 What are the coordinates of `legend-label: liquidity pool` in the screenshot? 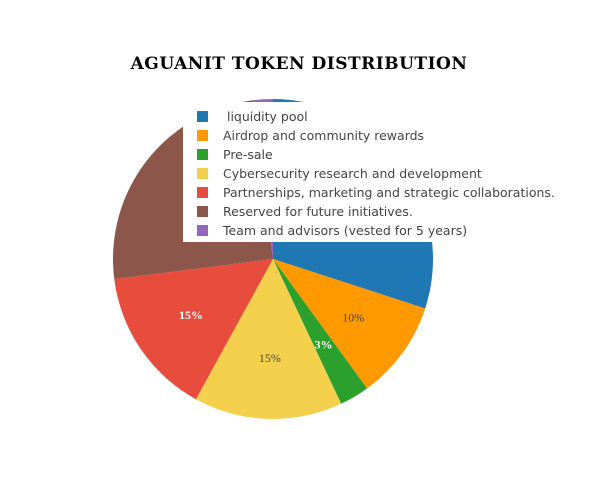 It's located at (265, 116).